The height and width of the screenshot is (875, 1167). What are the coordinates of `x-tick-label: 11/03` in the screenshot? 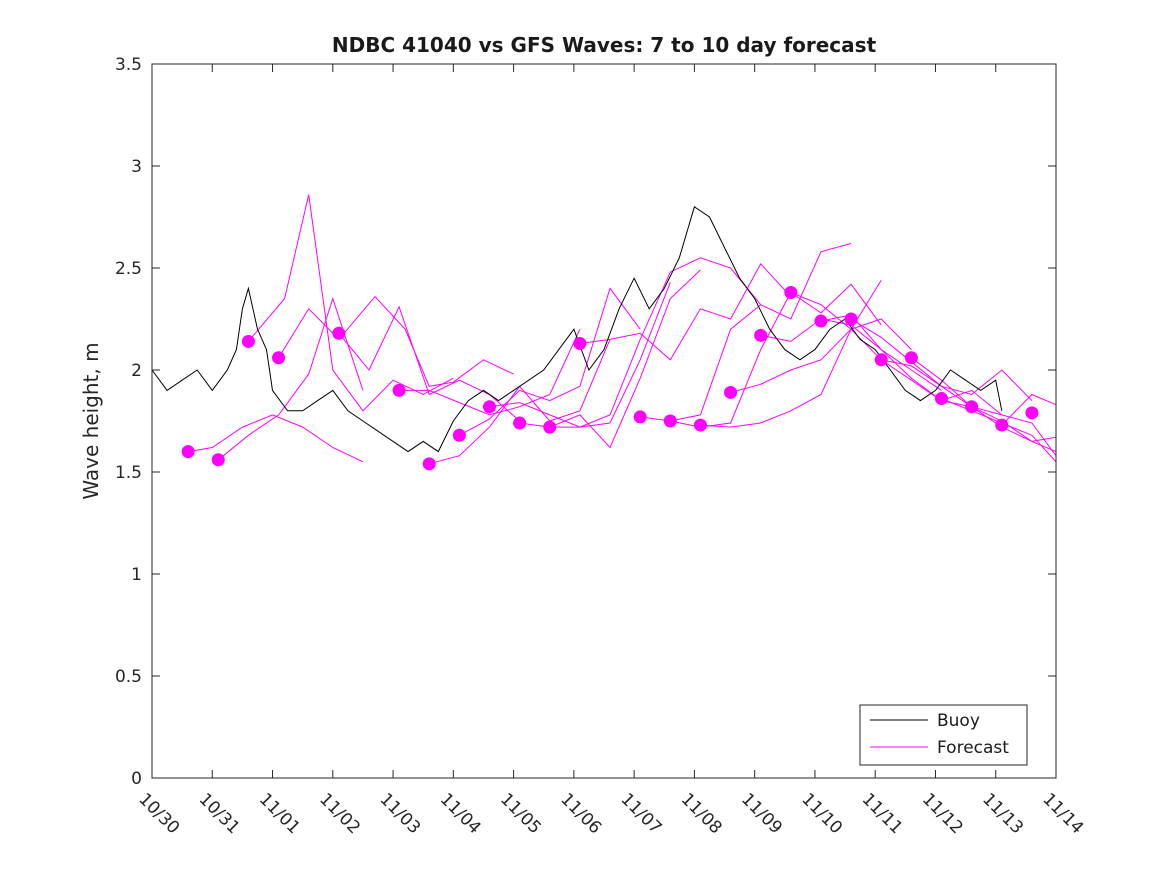 It's located at (400, 813).